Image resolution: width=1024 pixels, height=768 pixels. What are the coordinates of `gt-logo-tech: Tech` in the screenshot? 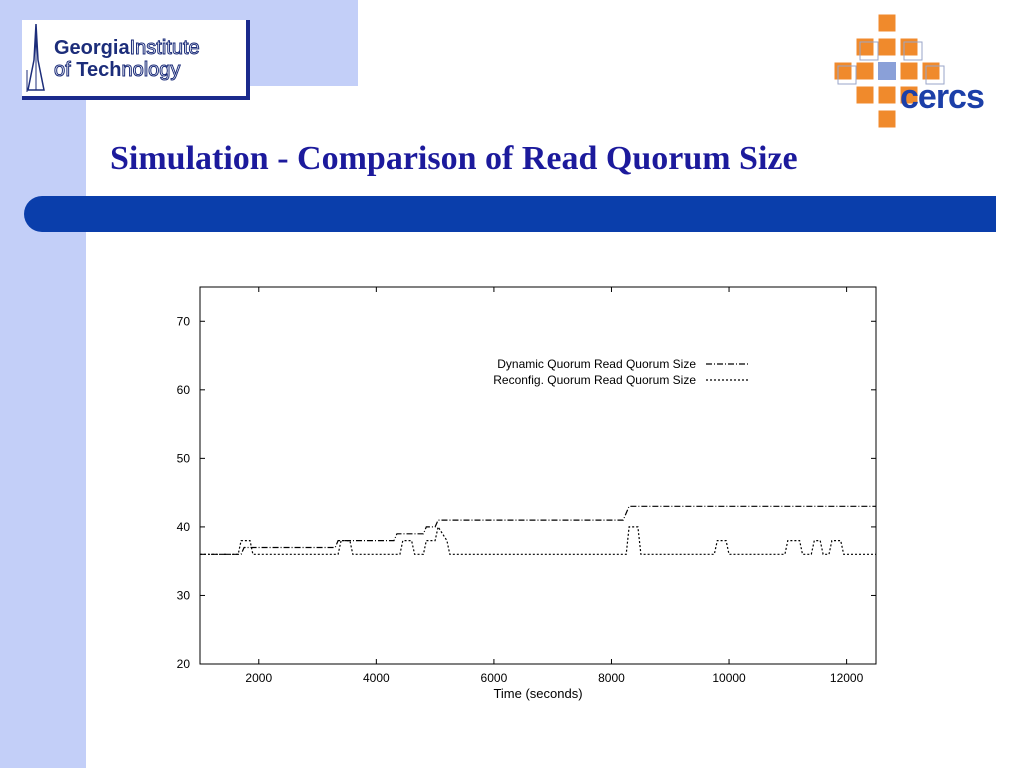 It's located at (99, 70).